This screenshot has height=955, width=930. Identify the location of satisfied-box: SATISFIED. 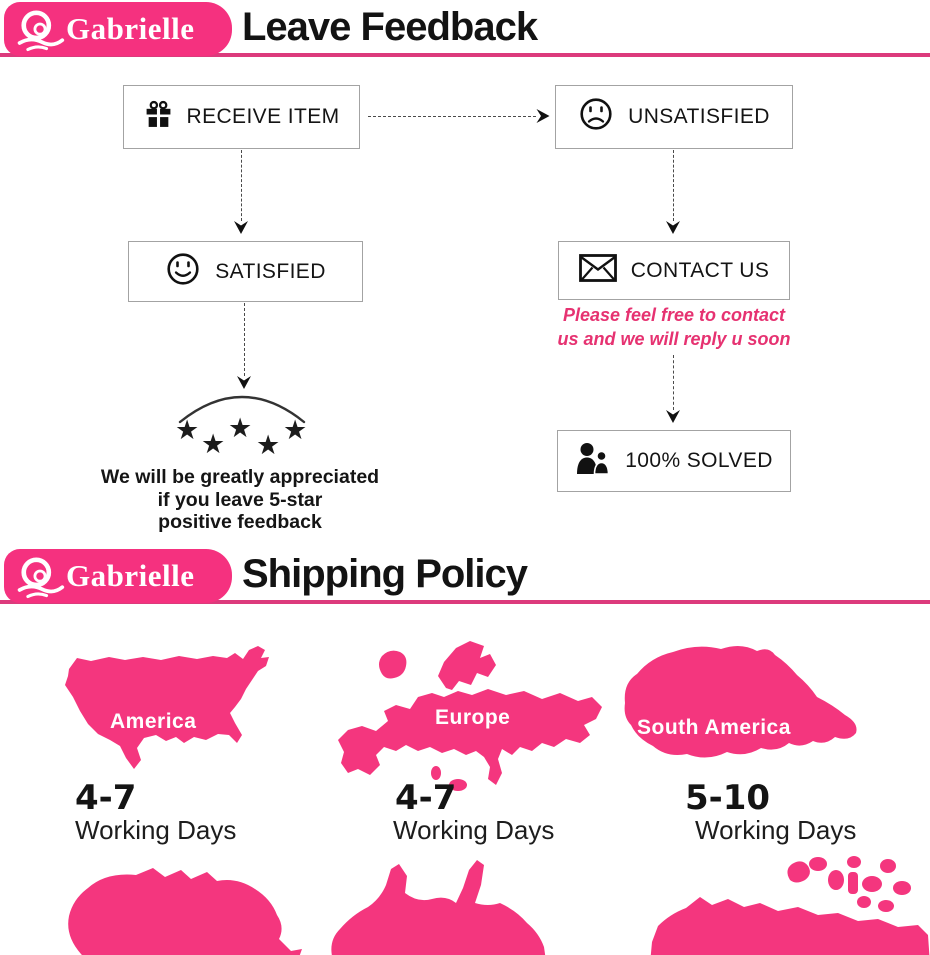
(245, 271).